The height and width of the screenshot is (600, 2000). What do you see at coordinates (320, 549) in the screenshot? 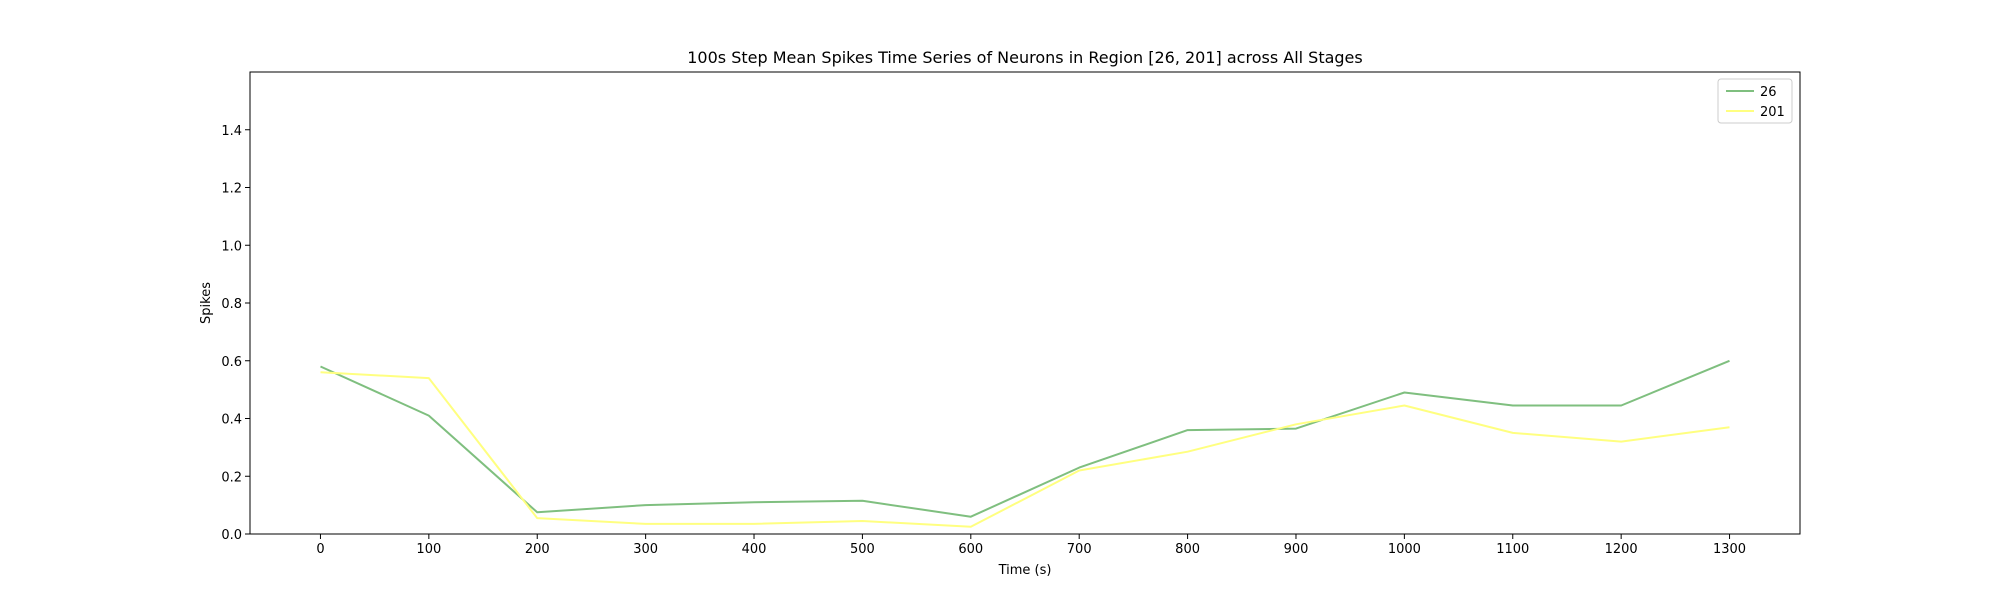
I see `x-tick-label: 0` at bounding box center [320, 549].